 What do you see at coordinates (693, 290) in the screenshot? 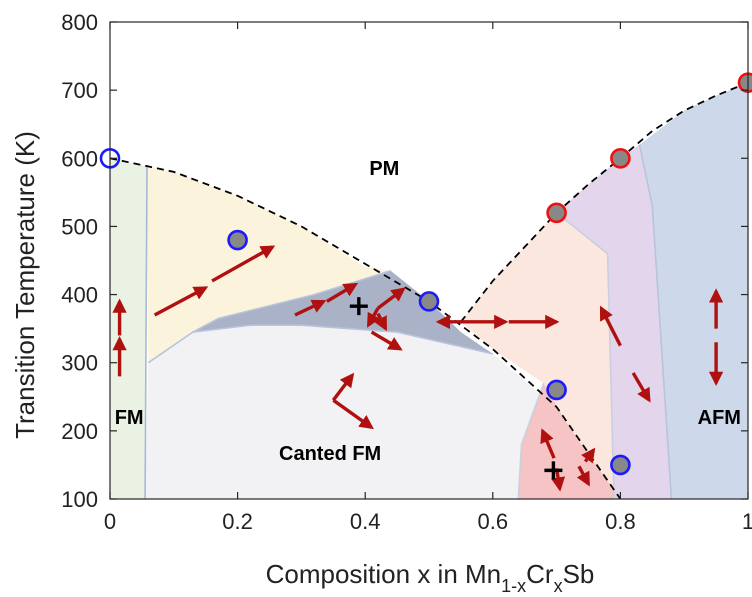
I see `region-AFM` at bounding box center [693, 290].